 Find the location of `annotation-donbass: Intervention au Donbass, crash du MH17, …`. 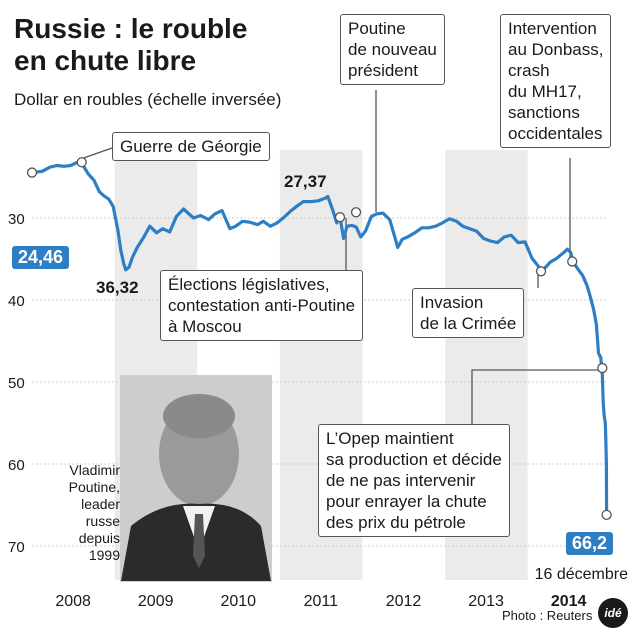

annotation-donbass: Intervention au Donbass, crash du MH17, … is located at coordinates (556, 81).